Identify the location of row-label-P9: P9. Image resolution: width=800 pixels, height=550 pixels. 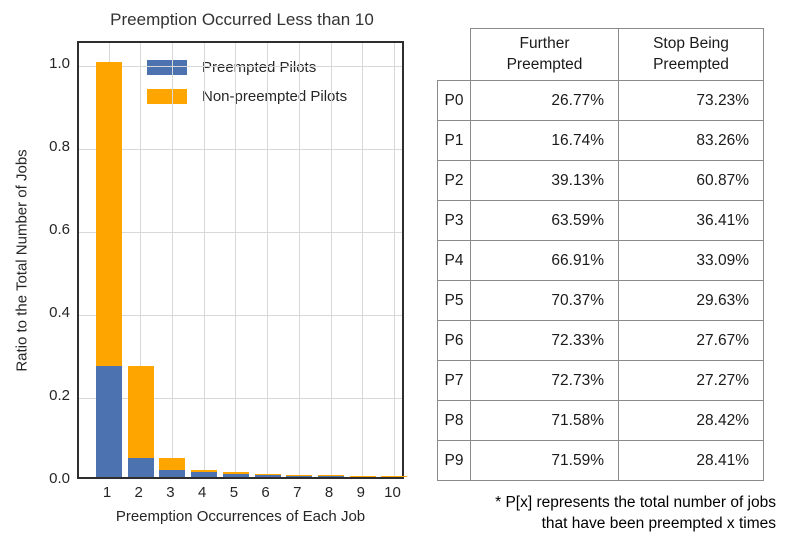
(454, 460).